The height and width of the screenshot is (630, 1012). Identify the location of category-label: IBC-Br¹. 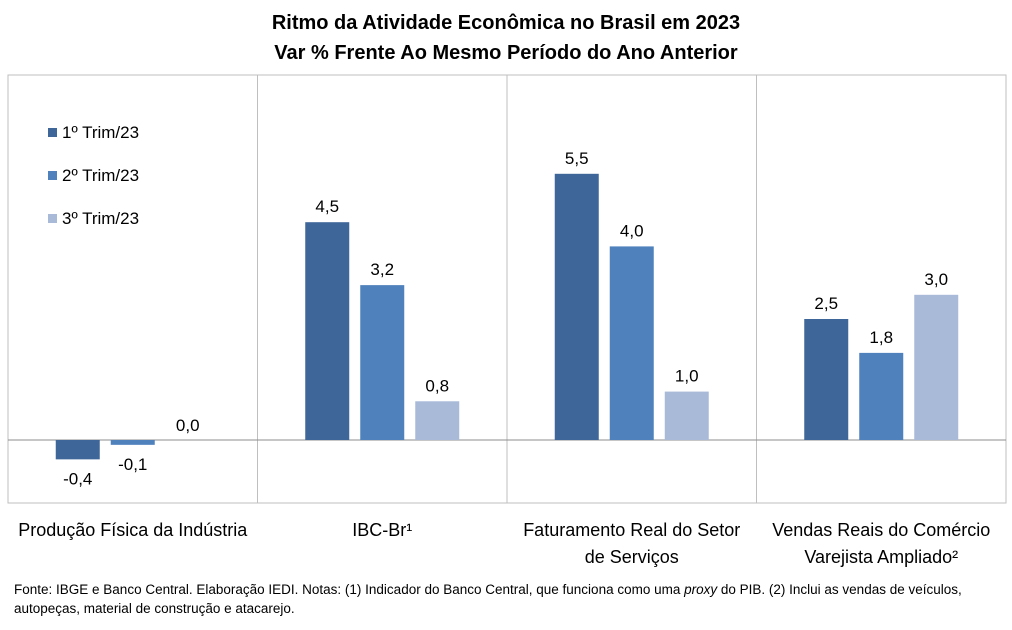
(382, 530).